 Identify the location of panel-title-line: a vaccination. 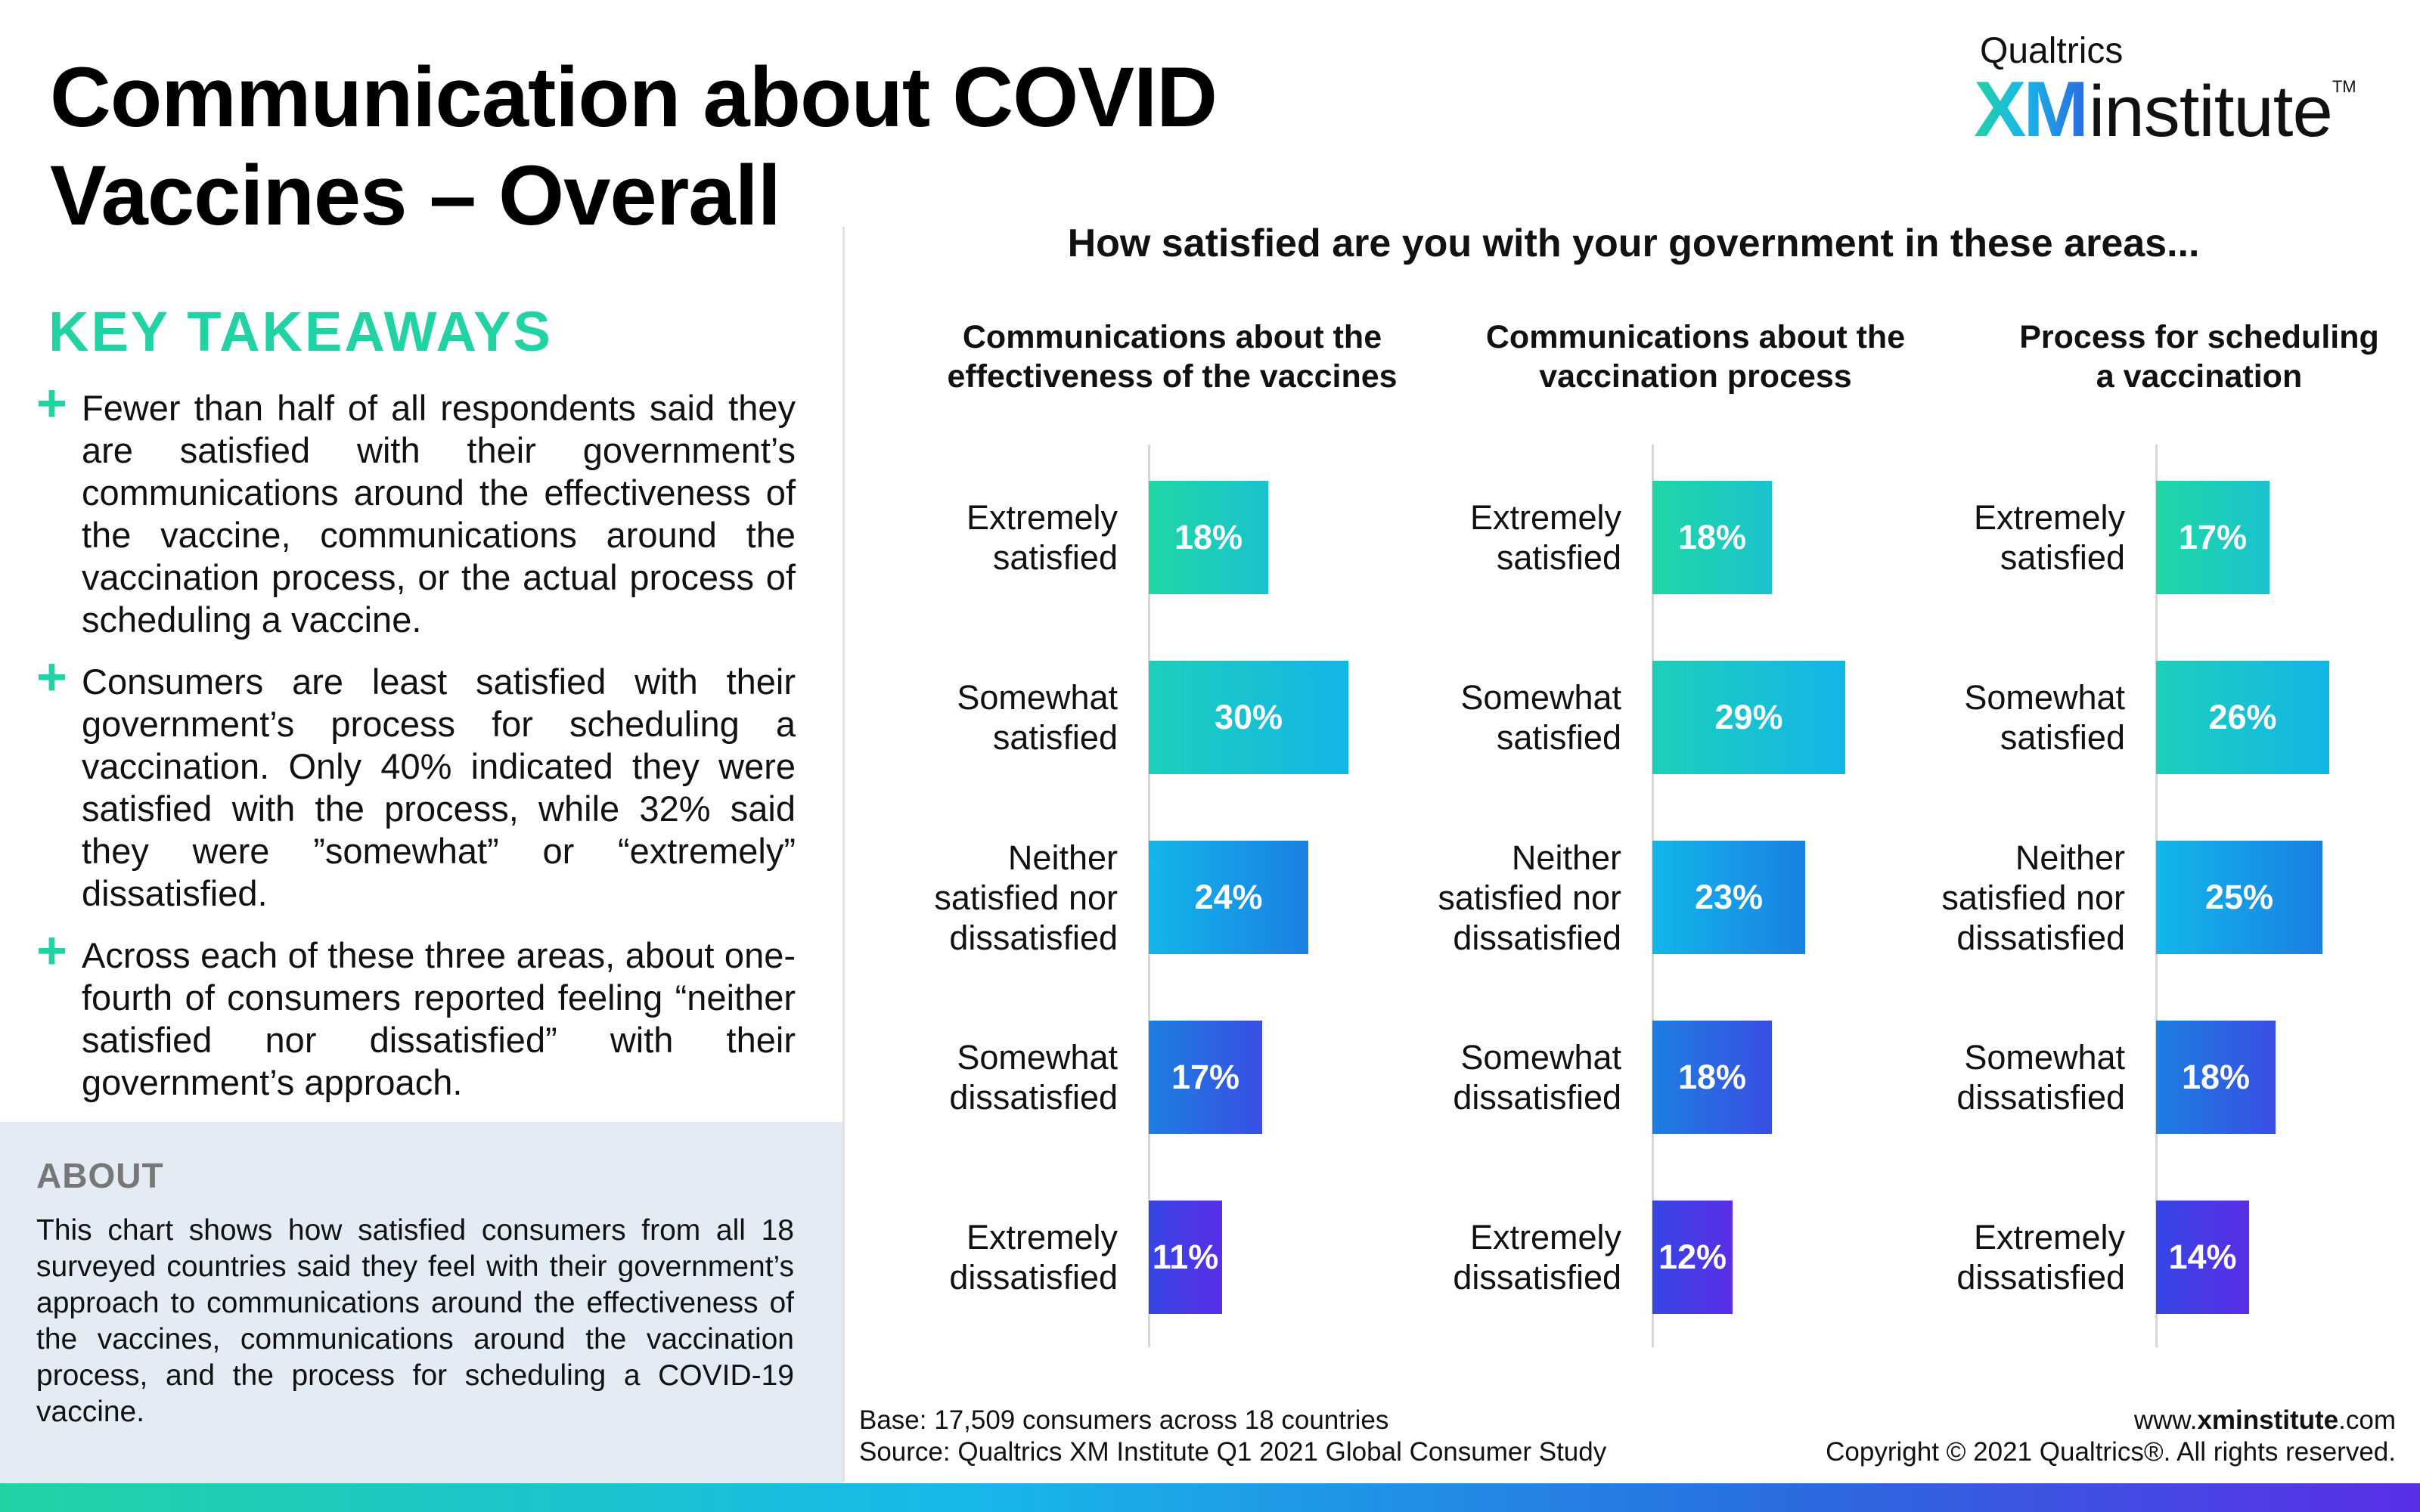
(2199, 376).